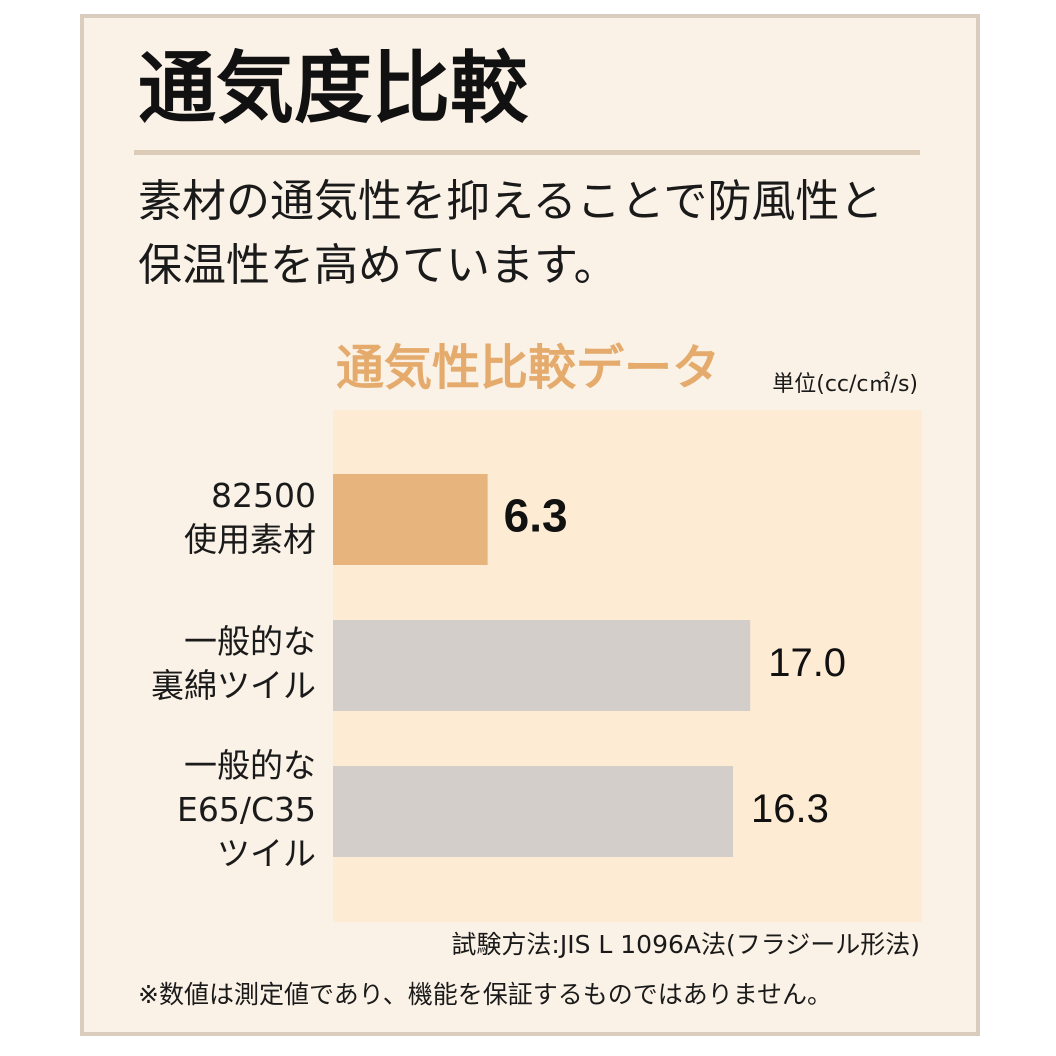 The width and height of the screenshot is (1056, 1056). Describe the element at coordinates (845, 384) in the screenshot. I see `unit-label: 単位(cc/c㎡/s)` at that location.